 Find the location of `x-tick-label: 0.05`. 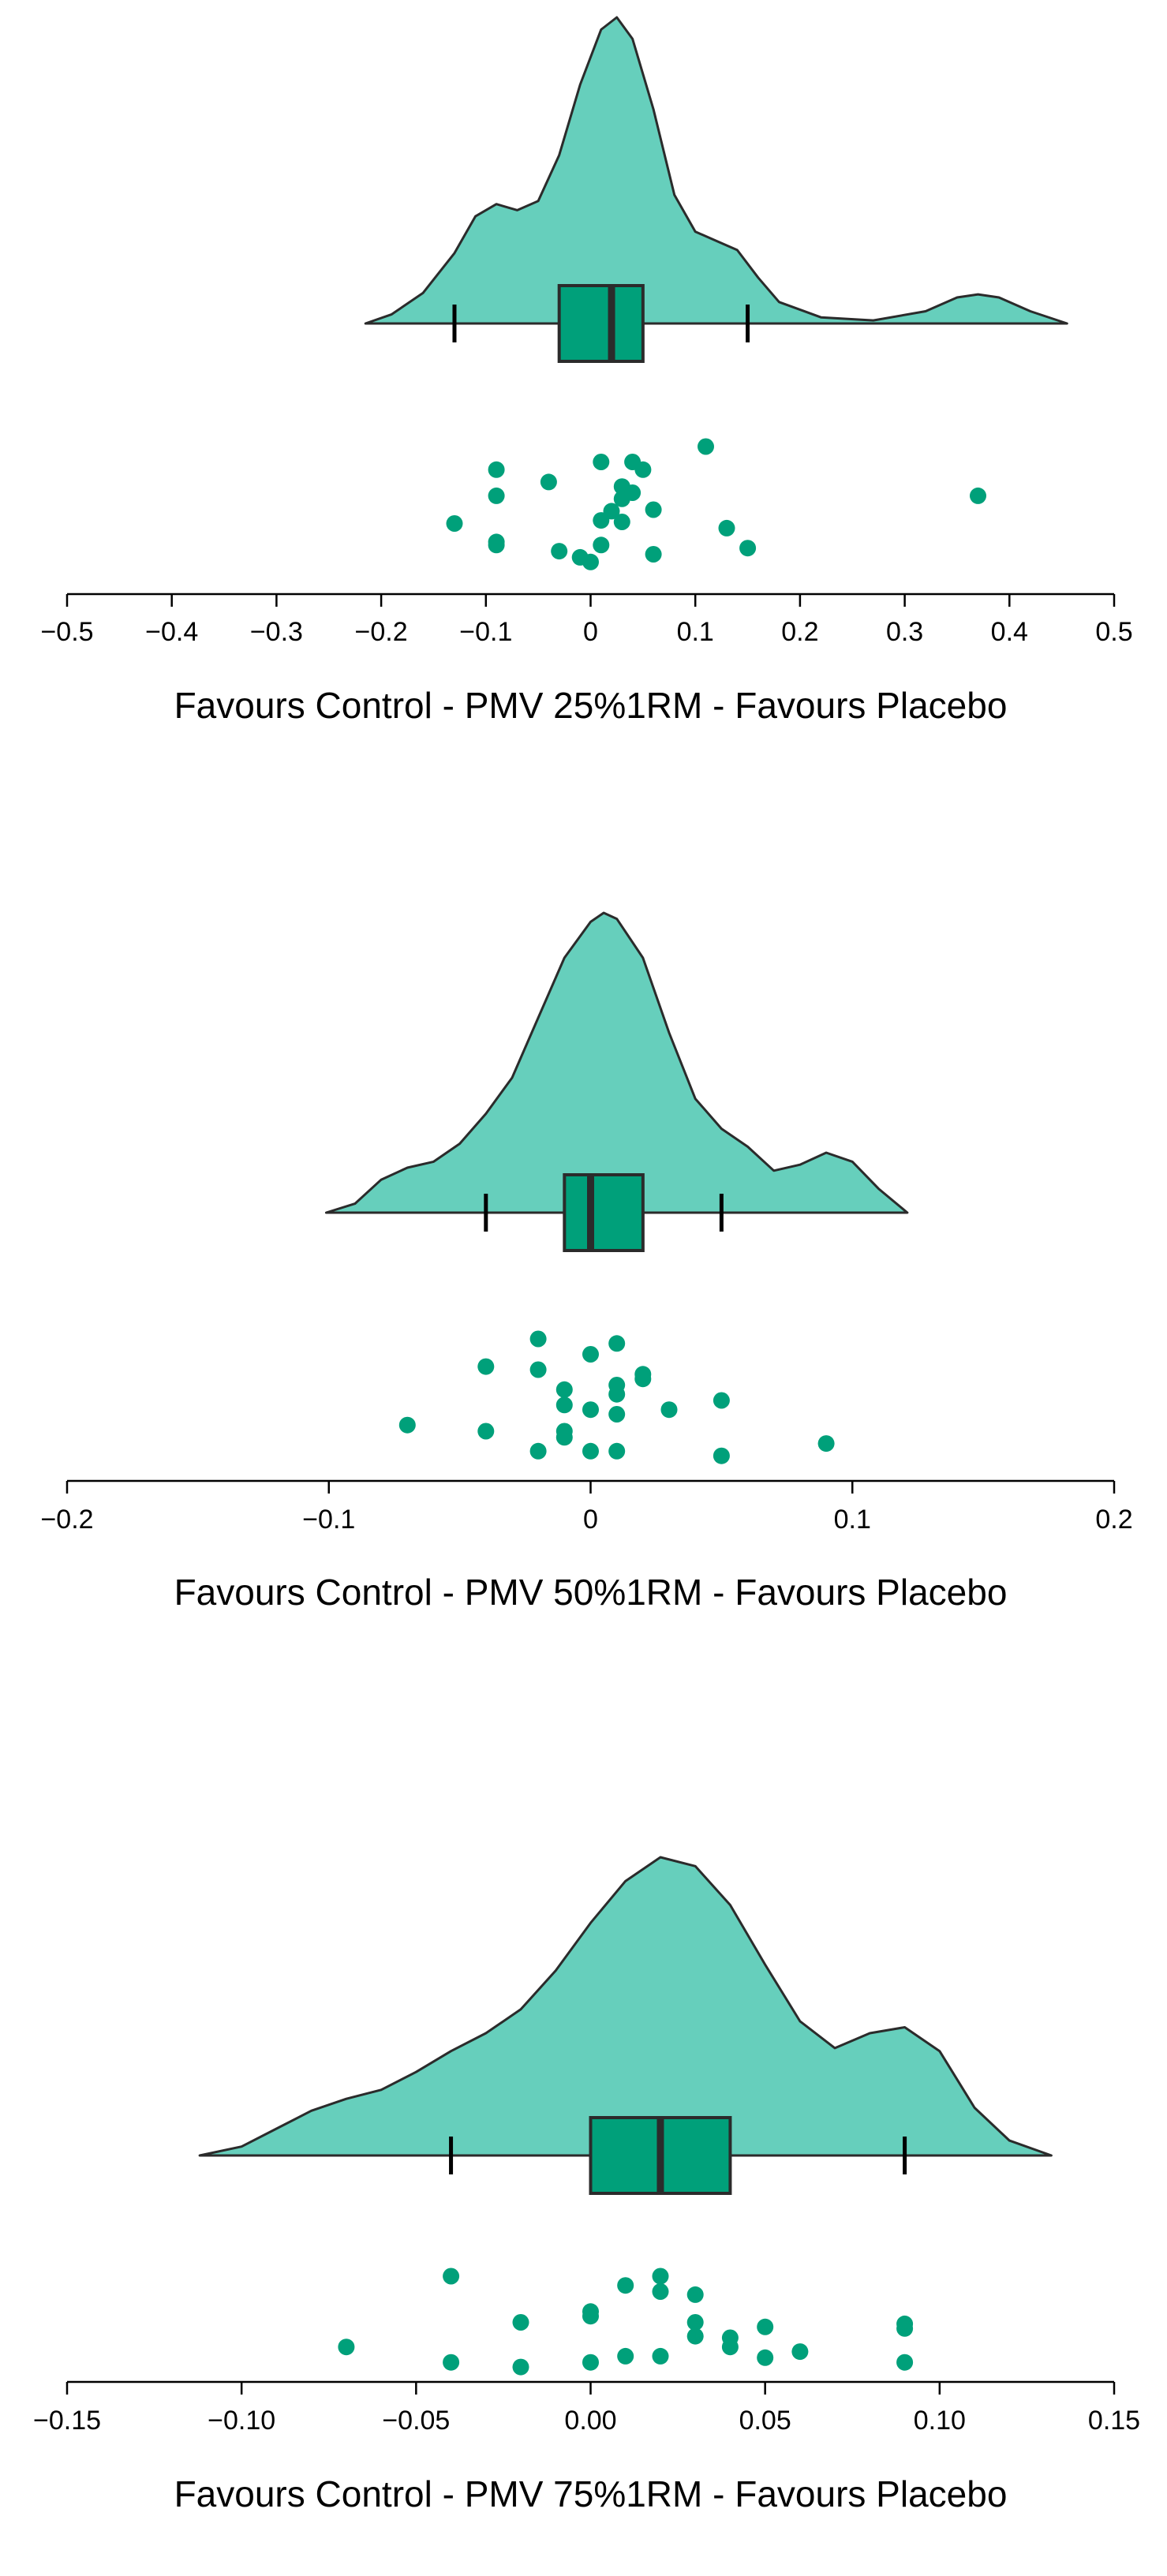

x-tick-label: 0.05 is located at coordinates (765, 2421).